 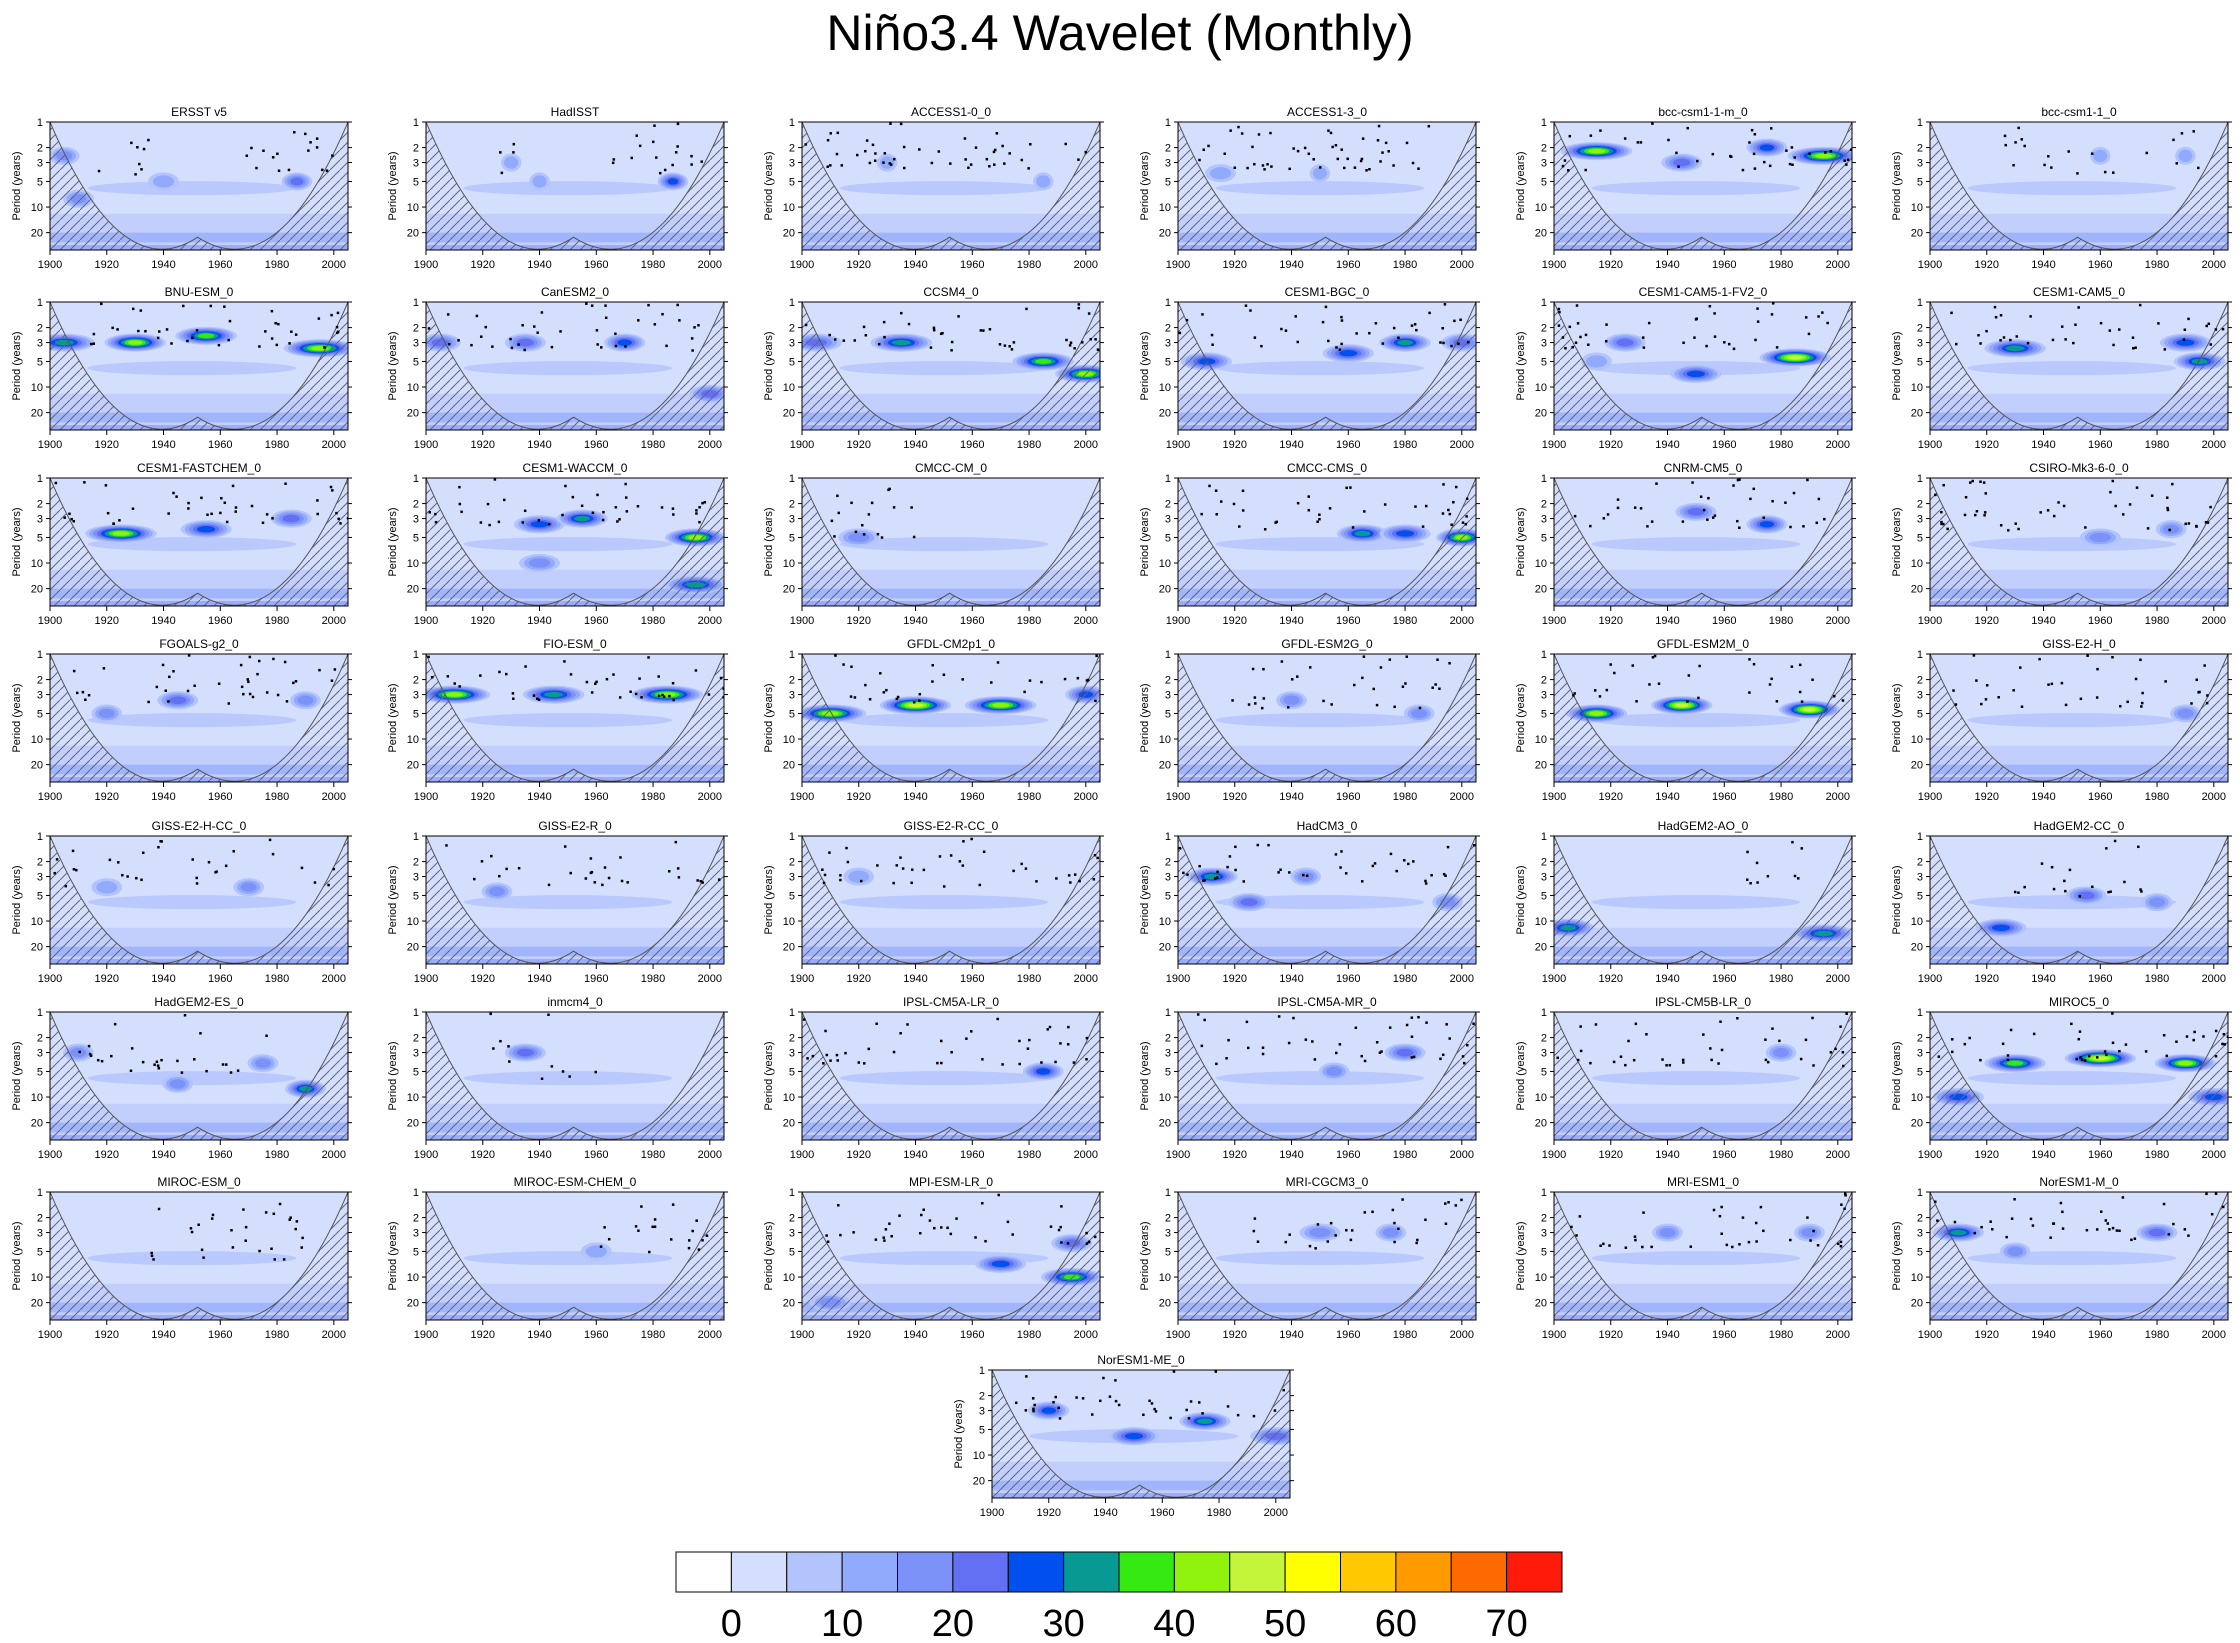 What do you see at coordinates (413, 948) in the screenshot?
I see `y-tick-label: 20` at bounding box center [413, 948].